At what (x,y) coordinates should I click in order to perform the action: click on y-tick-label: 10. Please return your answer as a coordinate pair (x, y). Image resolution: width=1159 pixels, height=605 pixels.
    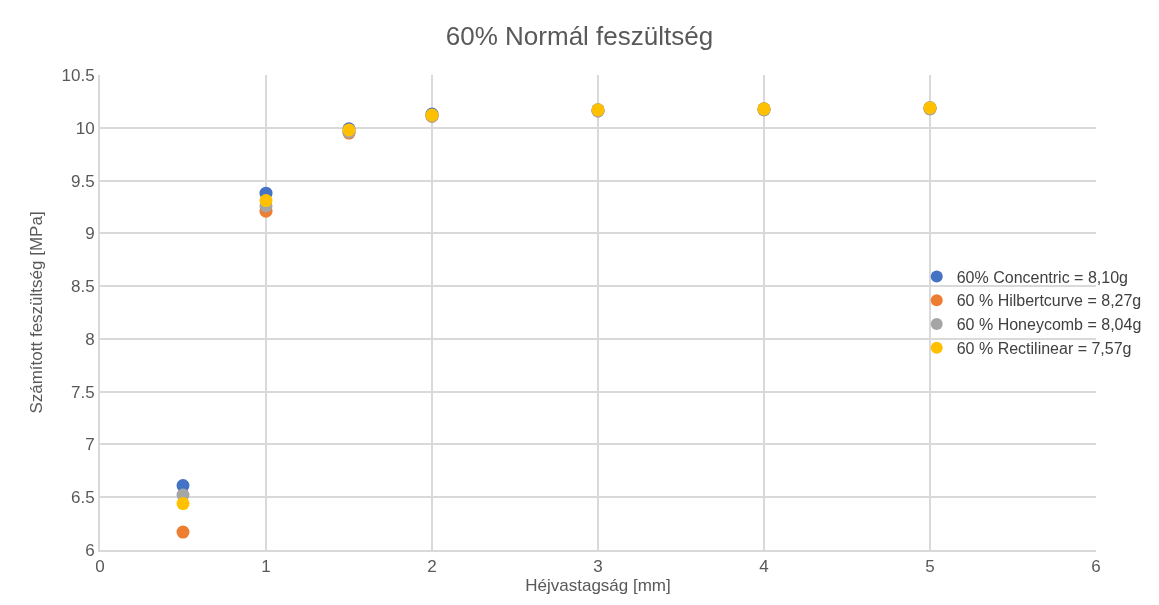
    Looking at the image, I should click on (85, 128).